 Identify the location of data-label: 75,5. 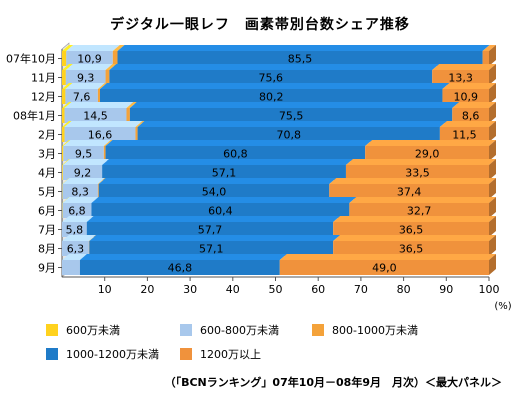
(291, 116).